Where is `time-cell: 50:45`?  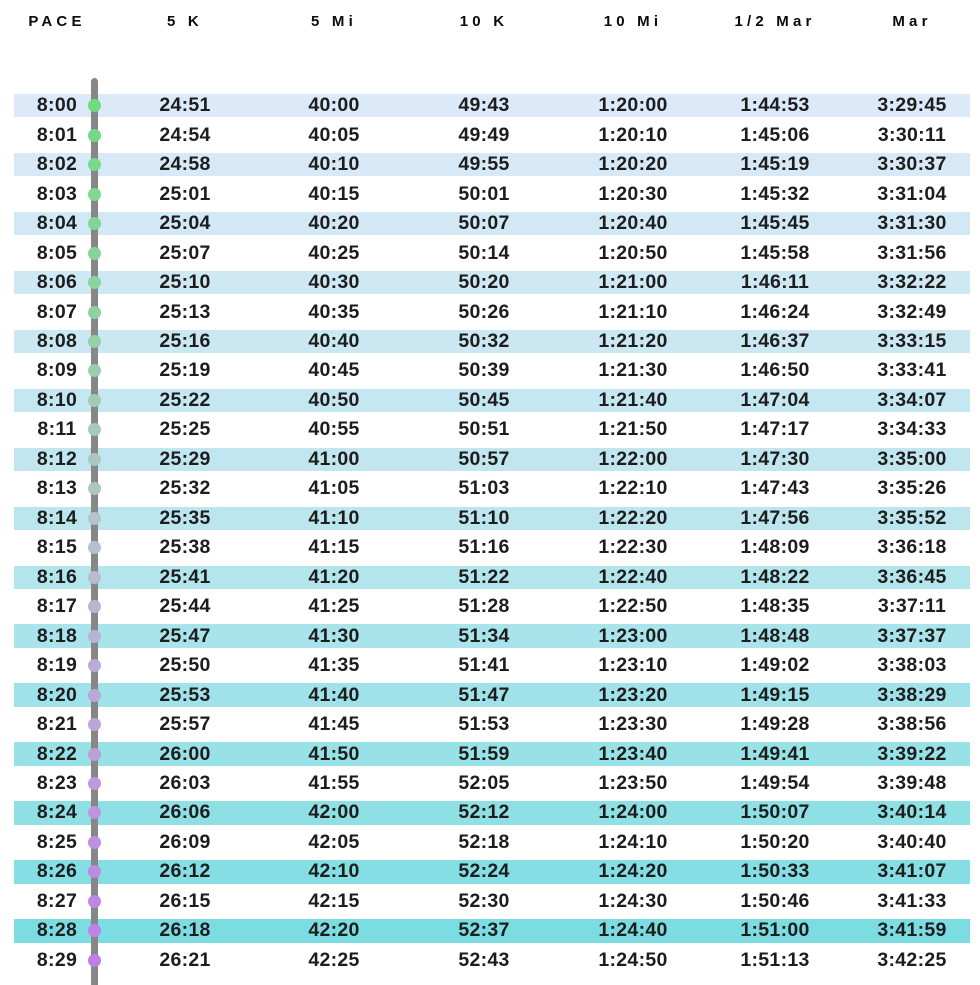 time-cell: 50:45 is located at coordinates (484, 399).